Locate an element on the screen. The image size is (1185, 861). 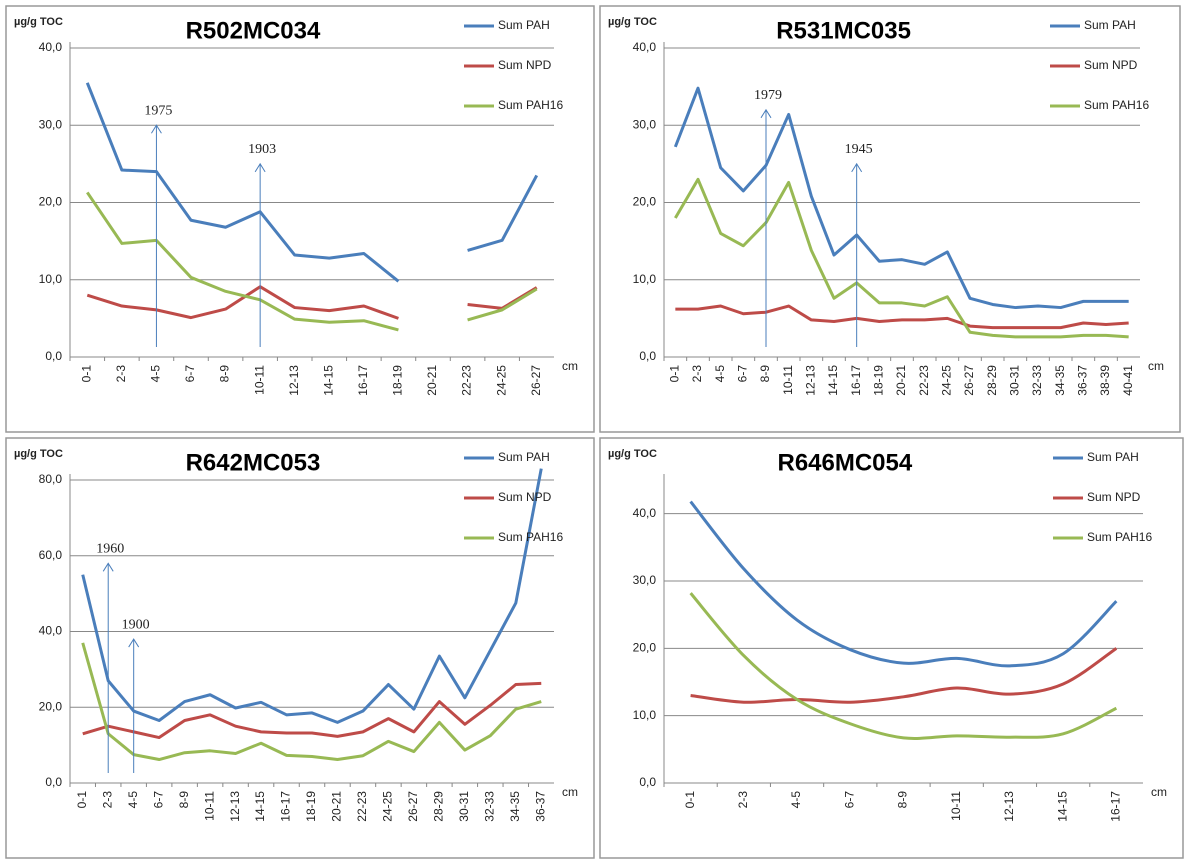
annotation-label: 1960 is located at coordinates (110, 549).